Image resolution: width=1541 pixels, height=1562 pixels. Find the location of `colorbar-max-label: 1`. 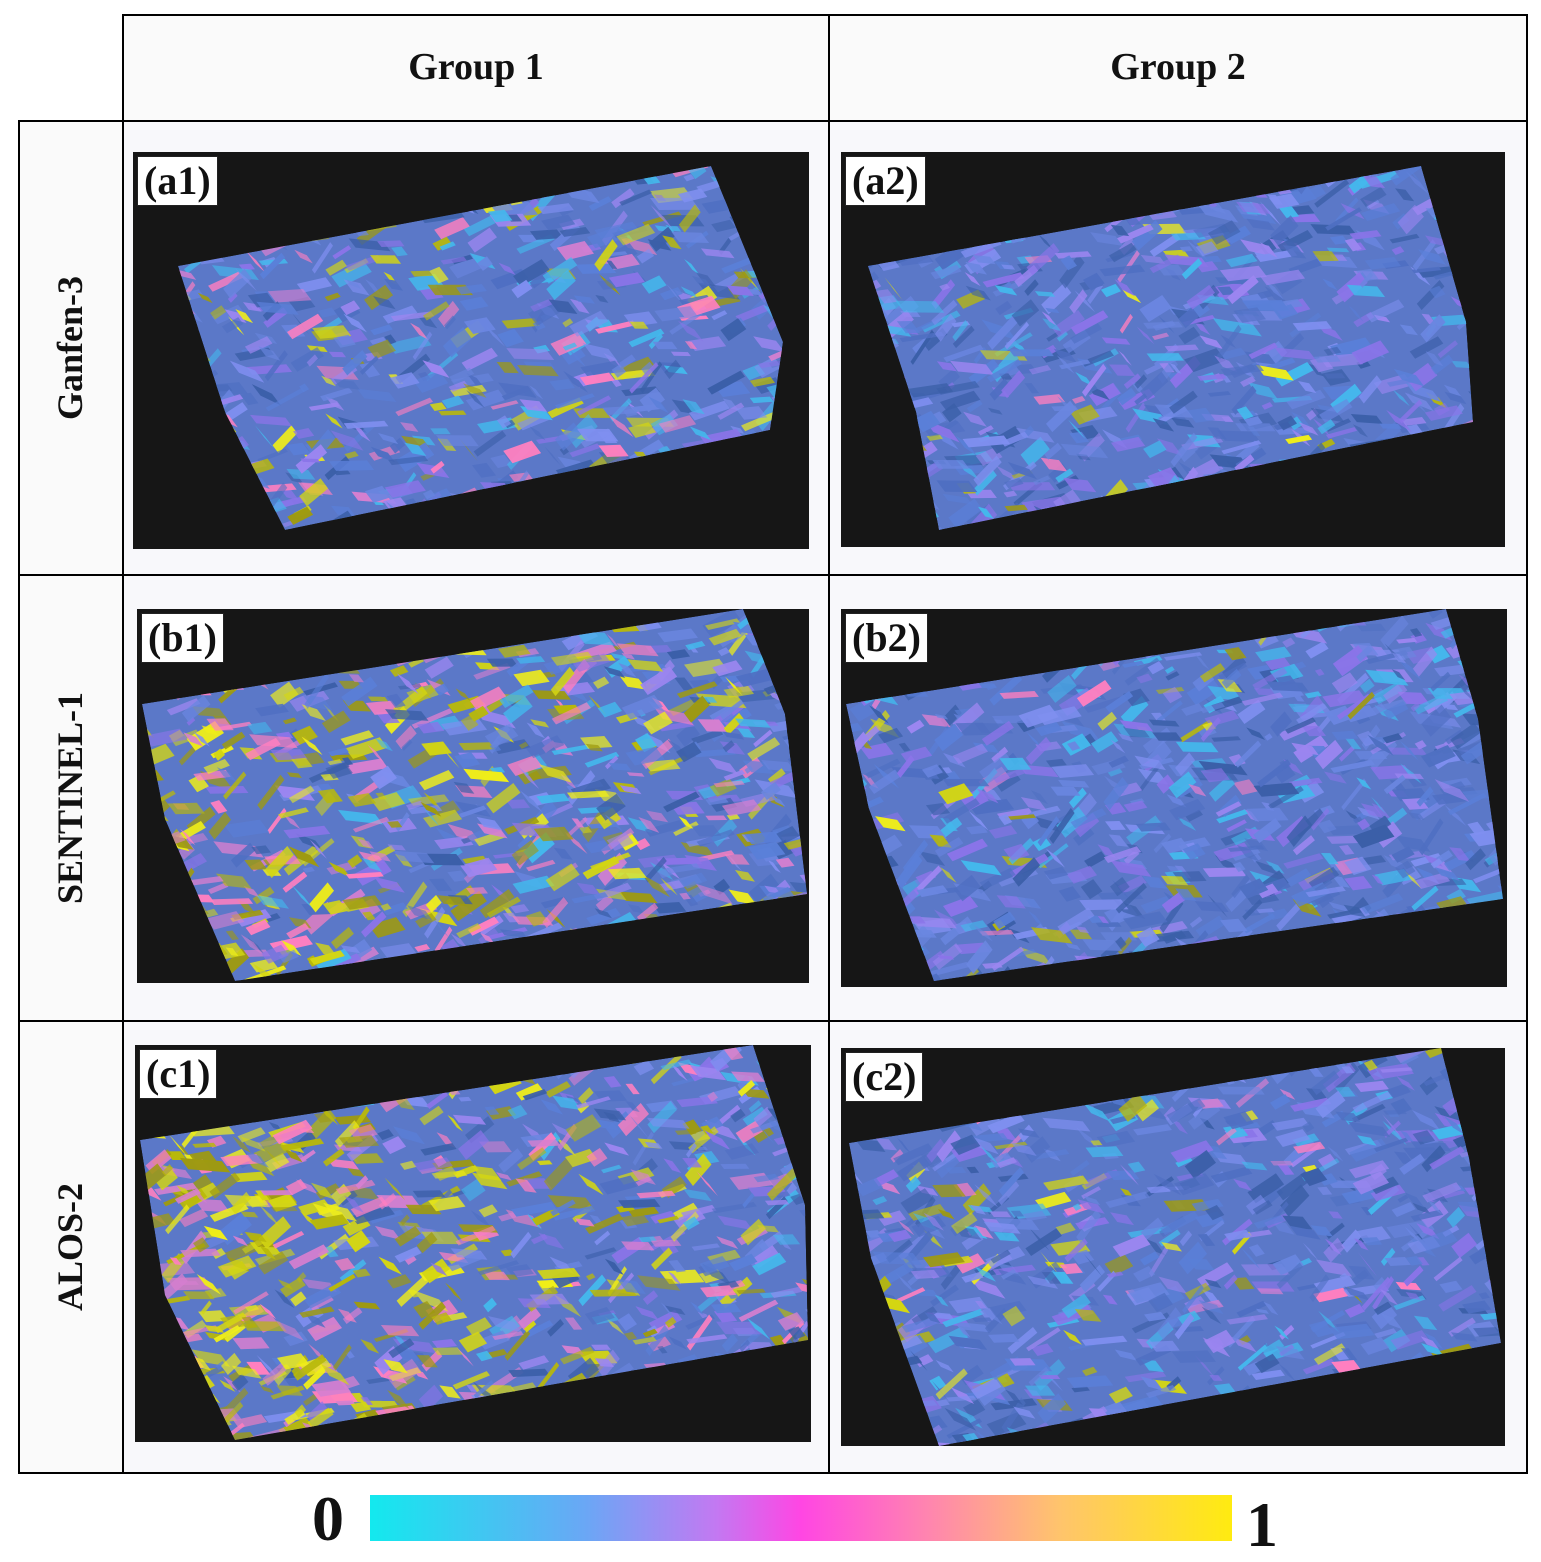

colorbar-max-label: 1 is located at coordinates (1262, 1525).